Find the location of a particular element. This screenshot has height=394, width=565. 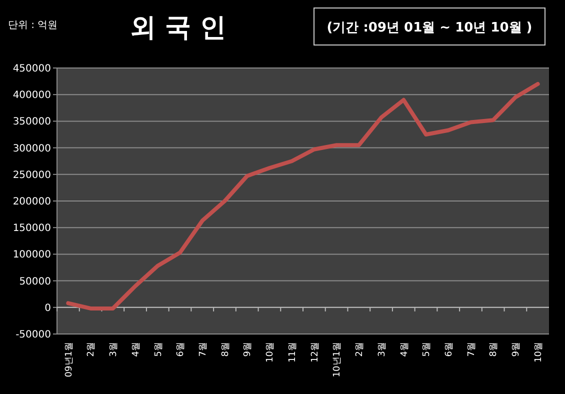

y-tick-label: 350000 is located at coordinates (31, 122).